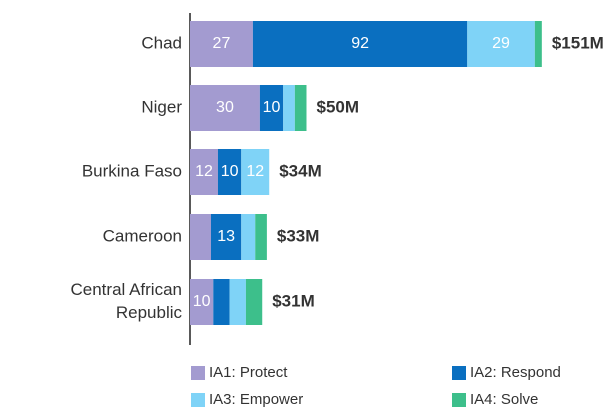 This screenshot has height=407, width=610. What do you see at coordinates (504, 399) in the screenshot?
I see `legend-label: IA4: Solve` at bounding box center [504, 399].